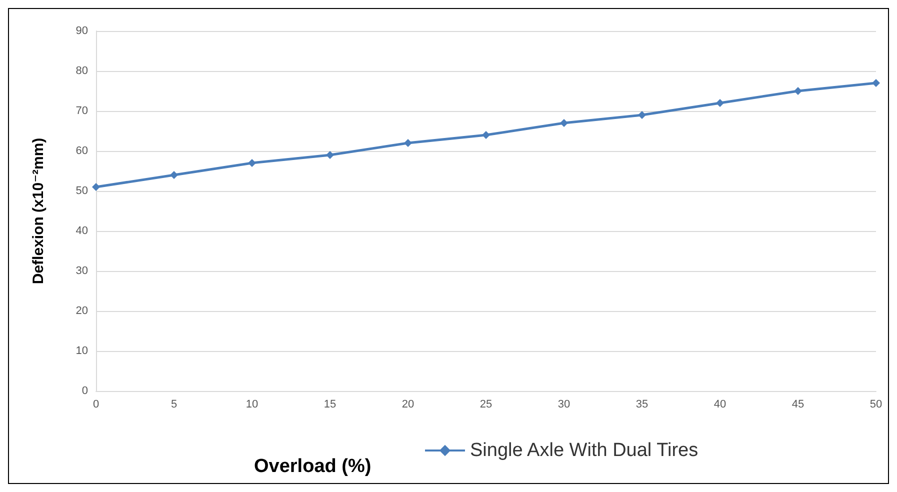  I want to click on x-tick-label: 10, so click(252, 404).